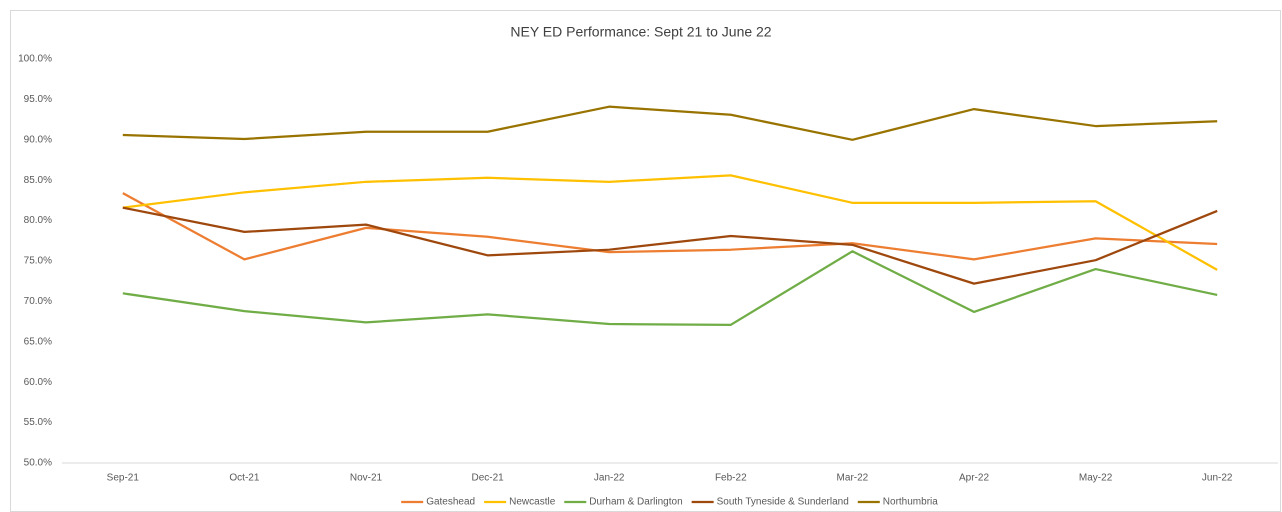  What do you see at coordinates (38, 463) in the screenshot?
I see `y-tick-label: 50.0%` at bounding box center [38, 463].